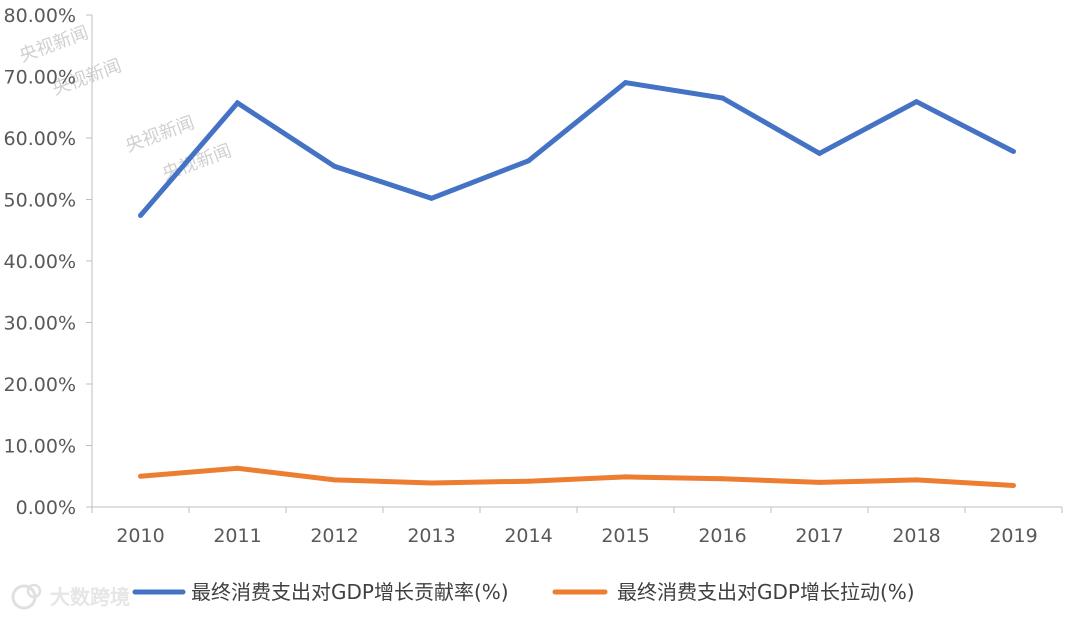  What do you see at coordinates (916, 536) in the screenshot?
I see `x-tick-label: 2018` at bounding box center [916, 536].